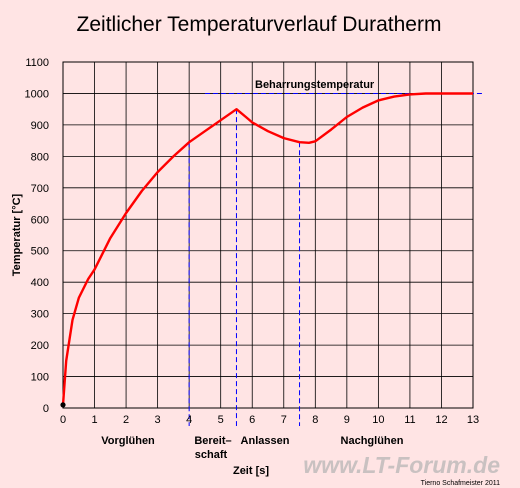  Describe the element at coordinates (40, 346) in the screenshot. I see `y-tick-label: 200` at that location.